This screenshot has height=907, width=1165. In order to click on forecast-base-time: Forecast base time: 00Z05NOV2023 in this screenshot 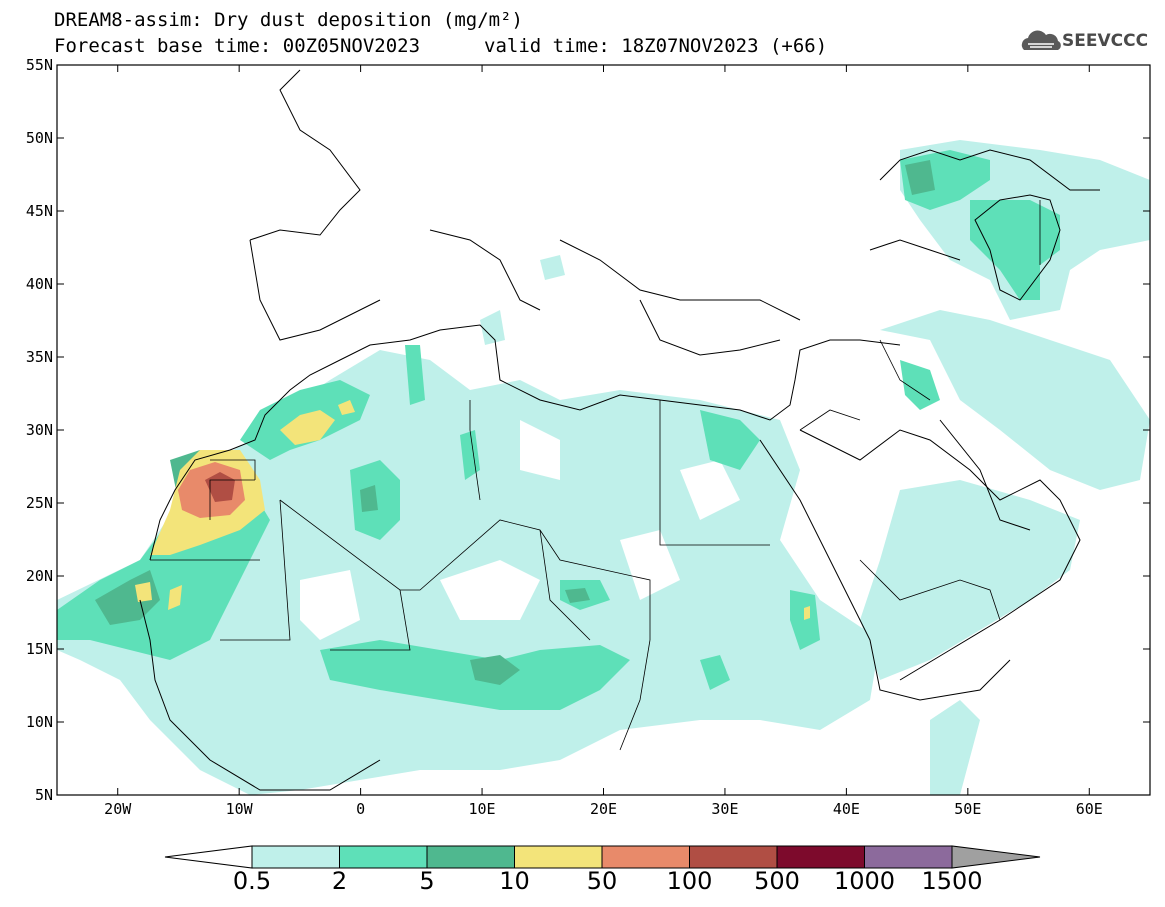, I will do `click(237, 46)`.